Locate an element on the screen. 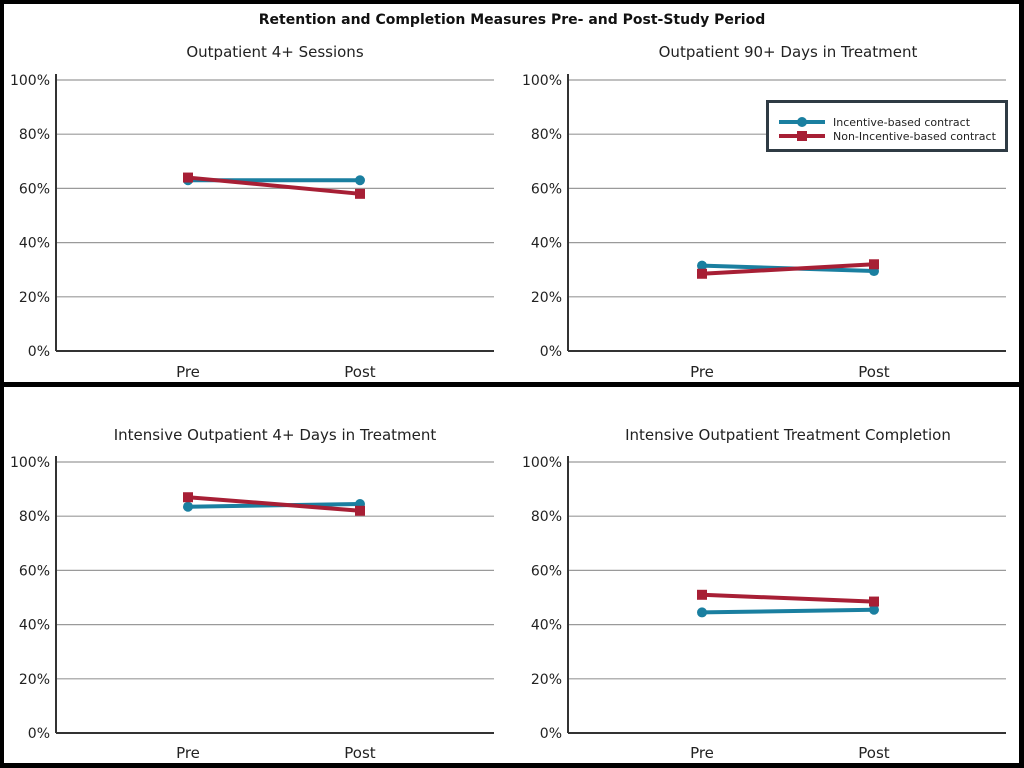 The image size is (1024, 768). legend-swatch-incentive is located at coordinates (802, 122).